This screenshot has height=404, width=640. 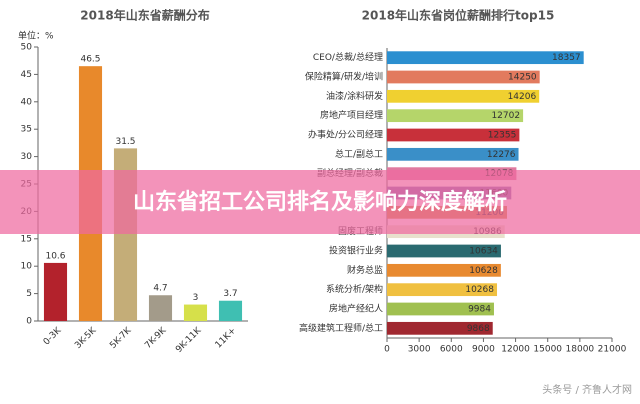 I want to click on y-tick-label: 15, so click(x=26, y=239).